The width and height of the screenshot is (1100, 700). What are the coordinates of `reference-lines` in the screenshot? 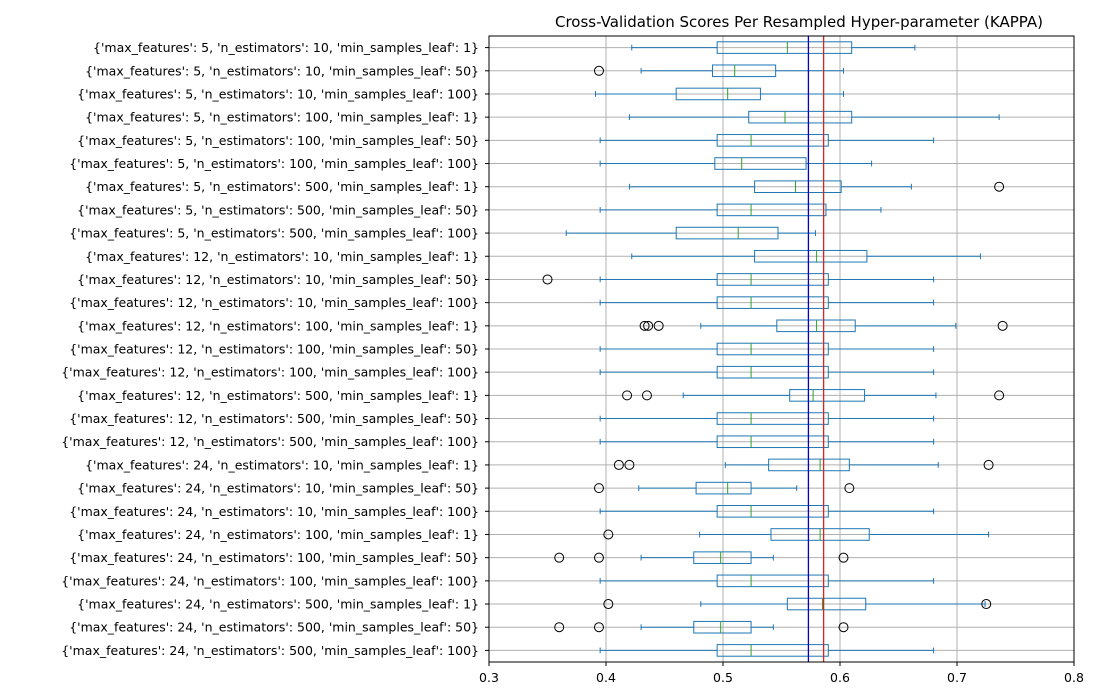 It's located at (816, 349).